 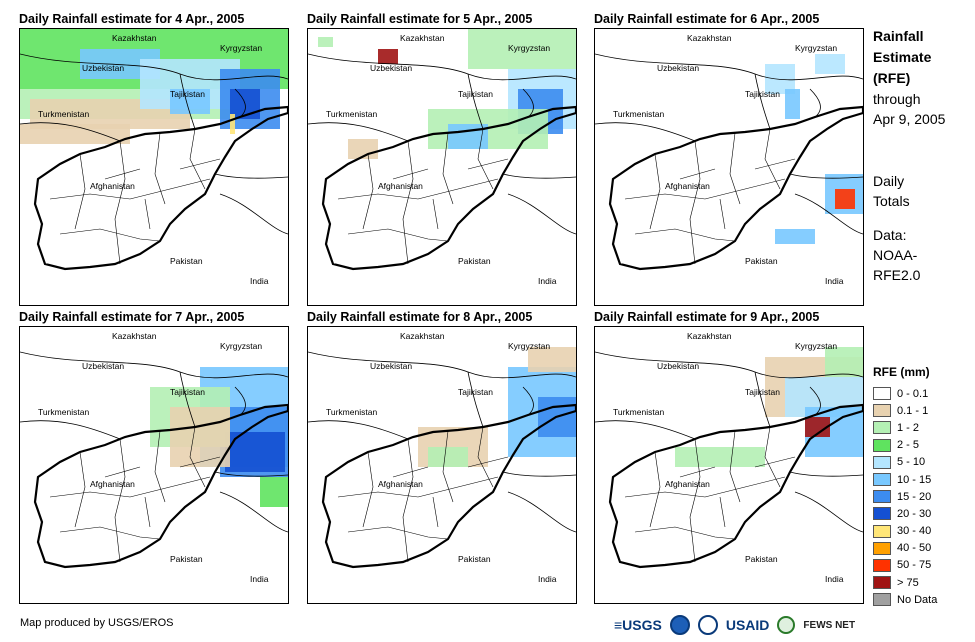 What do you see at coordinates (638, 625) in the screenshot?
I see `usgs-logo: ≡USGS` at bounding box center [638, 625].